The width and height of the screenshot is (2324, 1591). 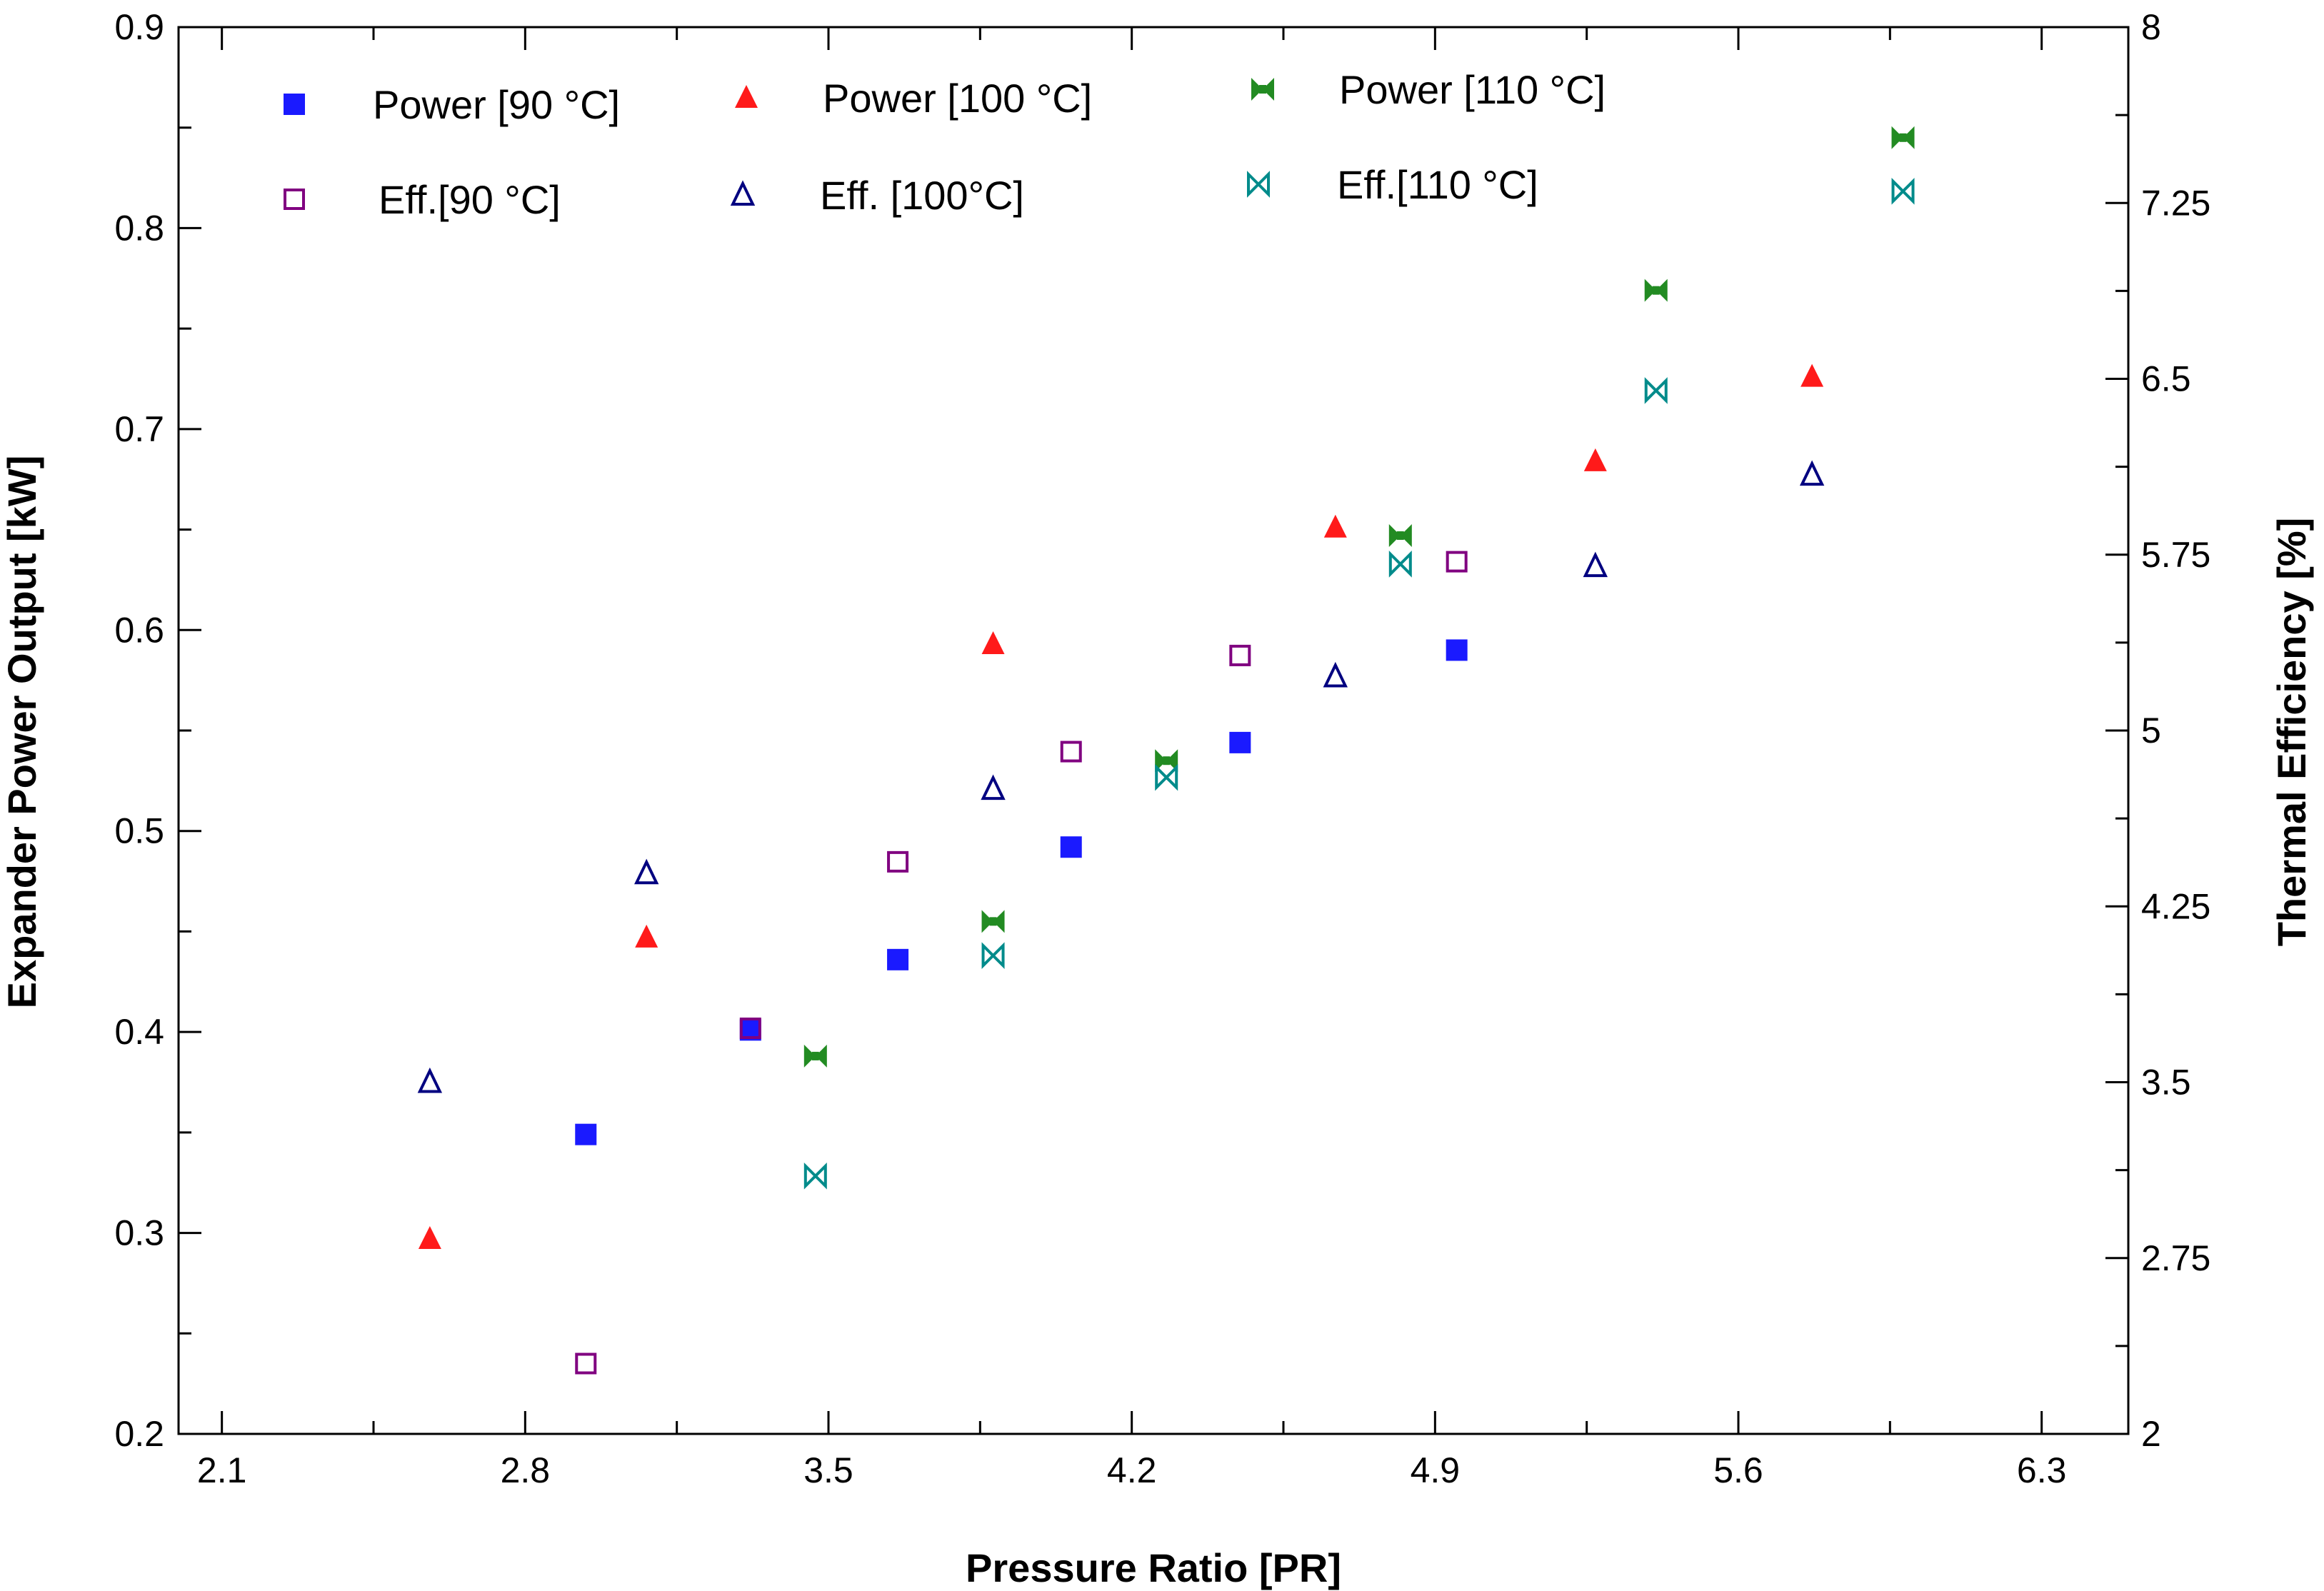 What do you see at coordinates (526, 1470) in the screenshot?
I see `x-tick-label: 2.8` at bounding box center [526, 1470].